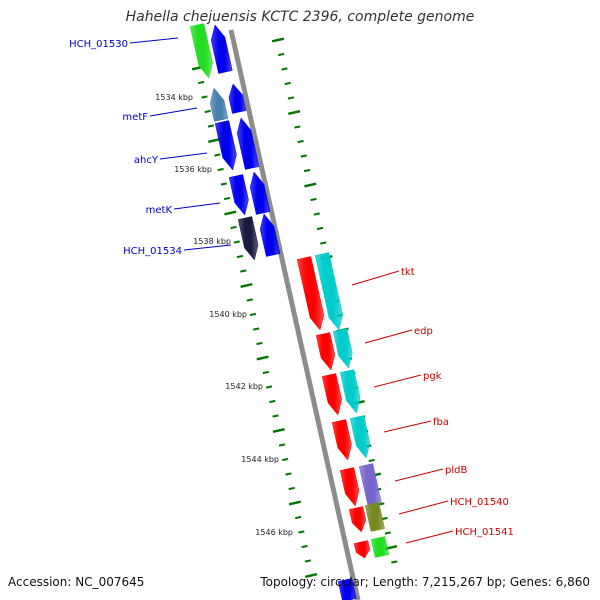 The image size is (600, 600). Describe the element at coordinates (225, 145) in the screenshot. I see `gene-arrow-ahcy` at that location.